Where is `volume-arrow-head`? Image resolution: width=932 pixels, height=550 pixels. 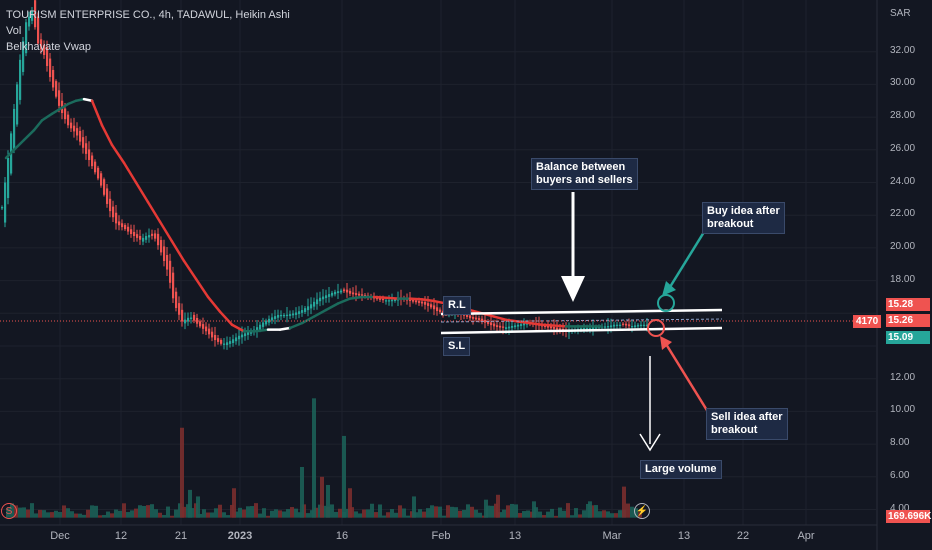
volume-arrow-head is located at coordinates (650, 442).